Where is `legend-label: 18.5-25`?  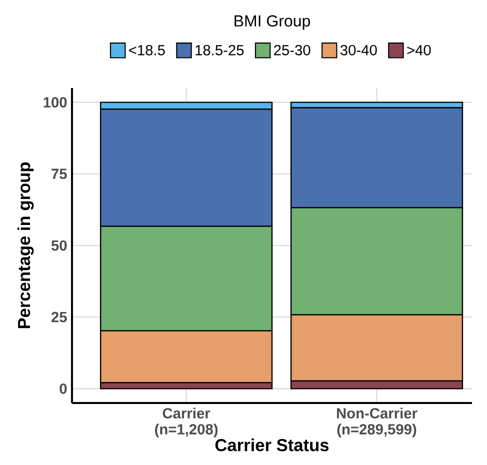
legend-label: 18.5-25 is located at coordinates (220, 50).